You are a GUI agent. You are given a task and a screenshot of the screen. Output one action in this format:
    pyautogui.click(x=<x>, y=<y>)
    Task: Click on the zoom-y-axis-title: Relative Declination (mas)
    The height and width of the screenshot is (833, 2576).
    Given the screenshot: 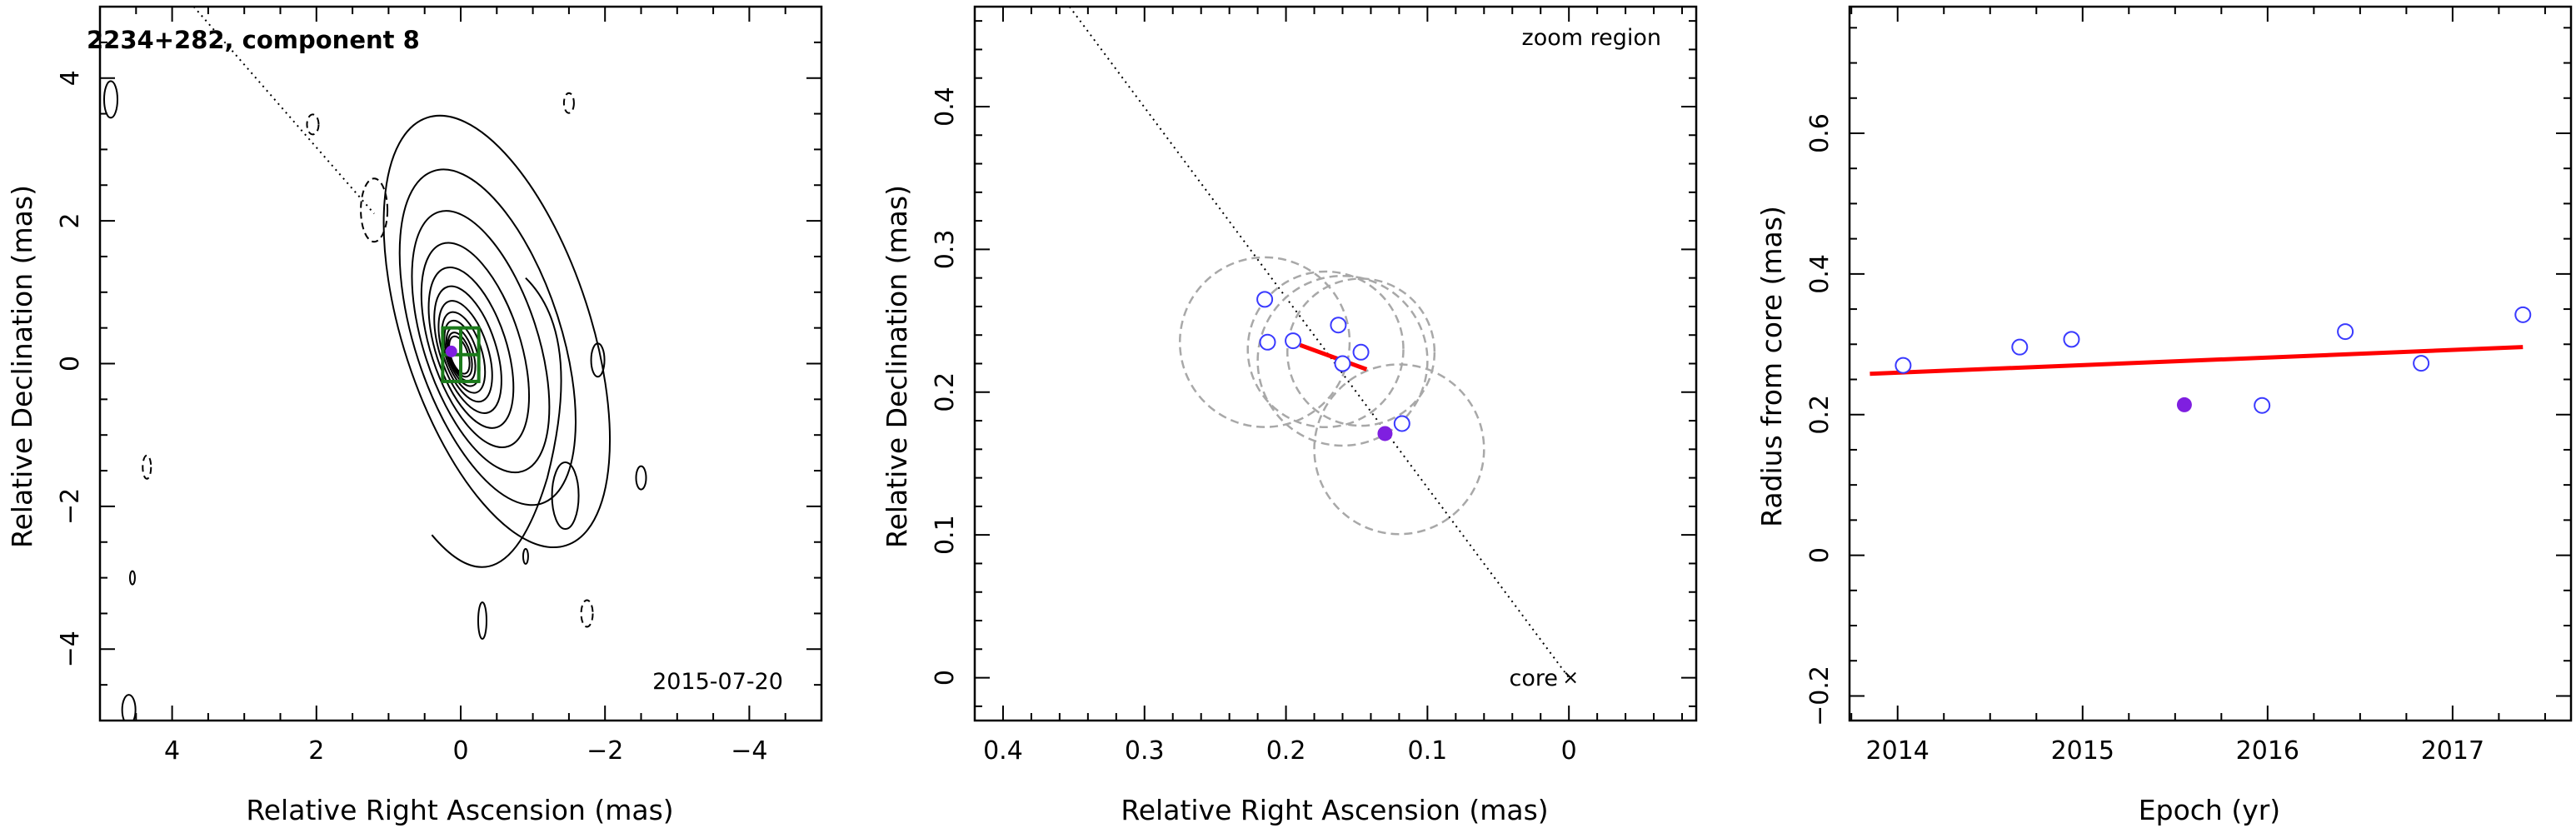 What is the action you would take?
    pyautogui.click(x=897, y=366)
    